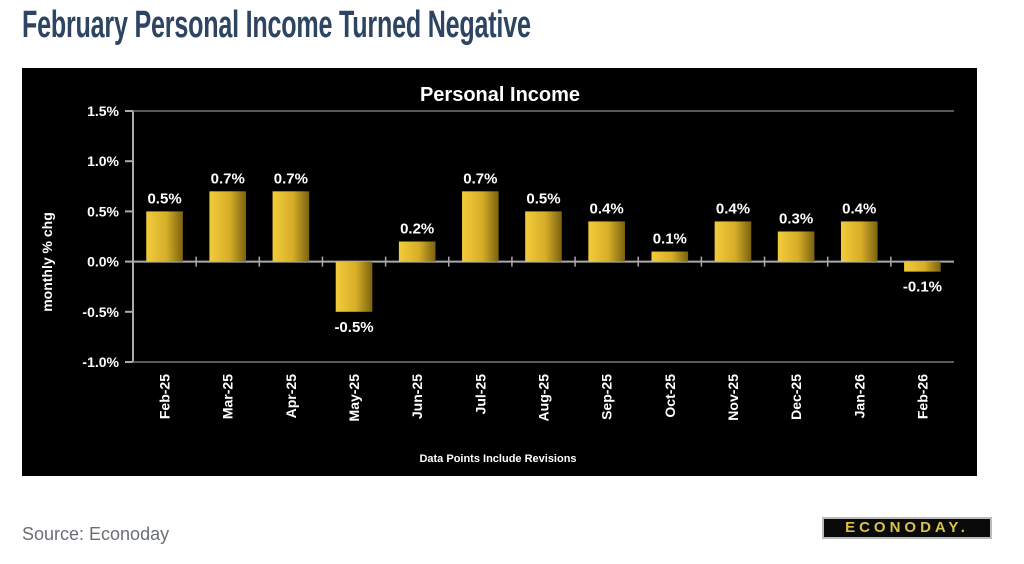 Image resolution: width=1024 pixels, height=564 pixels. What do you see at coordinates (353, 327) in the screenshot?
I see `data-label: -0.5%` at bounding box center [353, 327].